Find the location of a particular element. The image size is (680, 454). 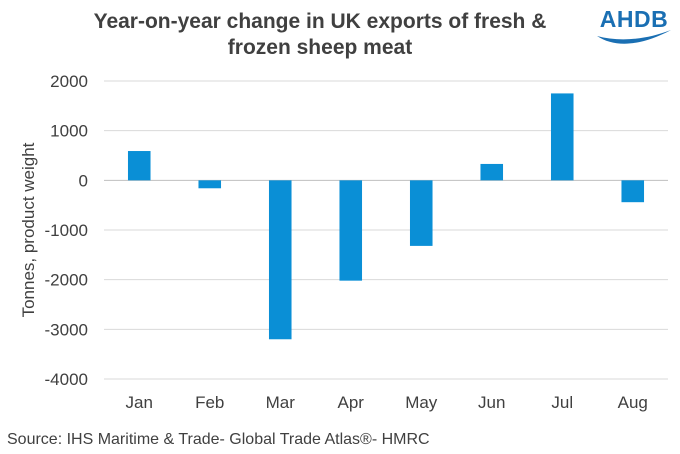

bar-apr is located at coordinates (351, 230).